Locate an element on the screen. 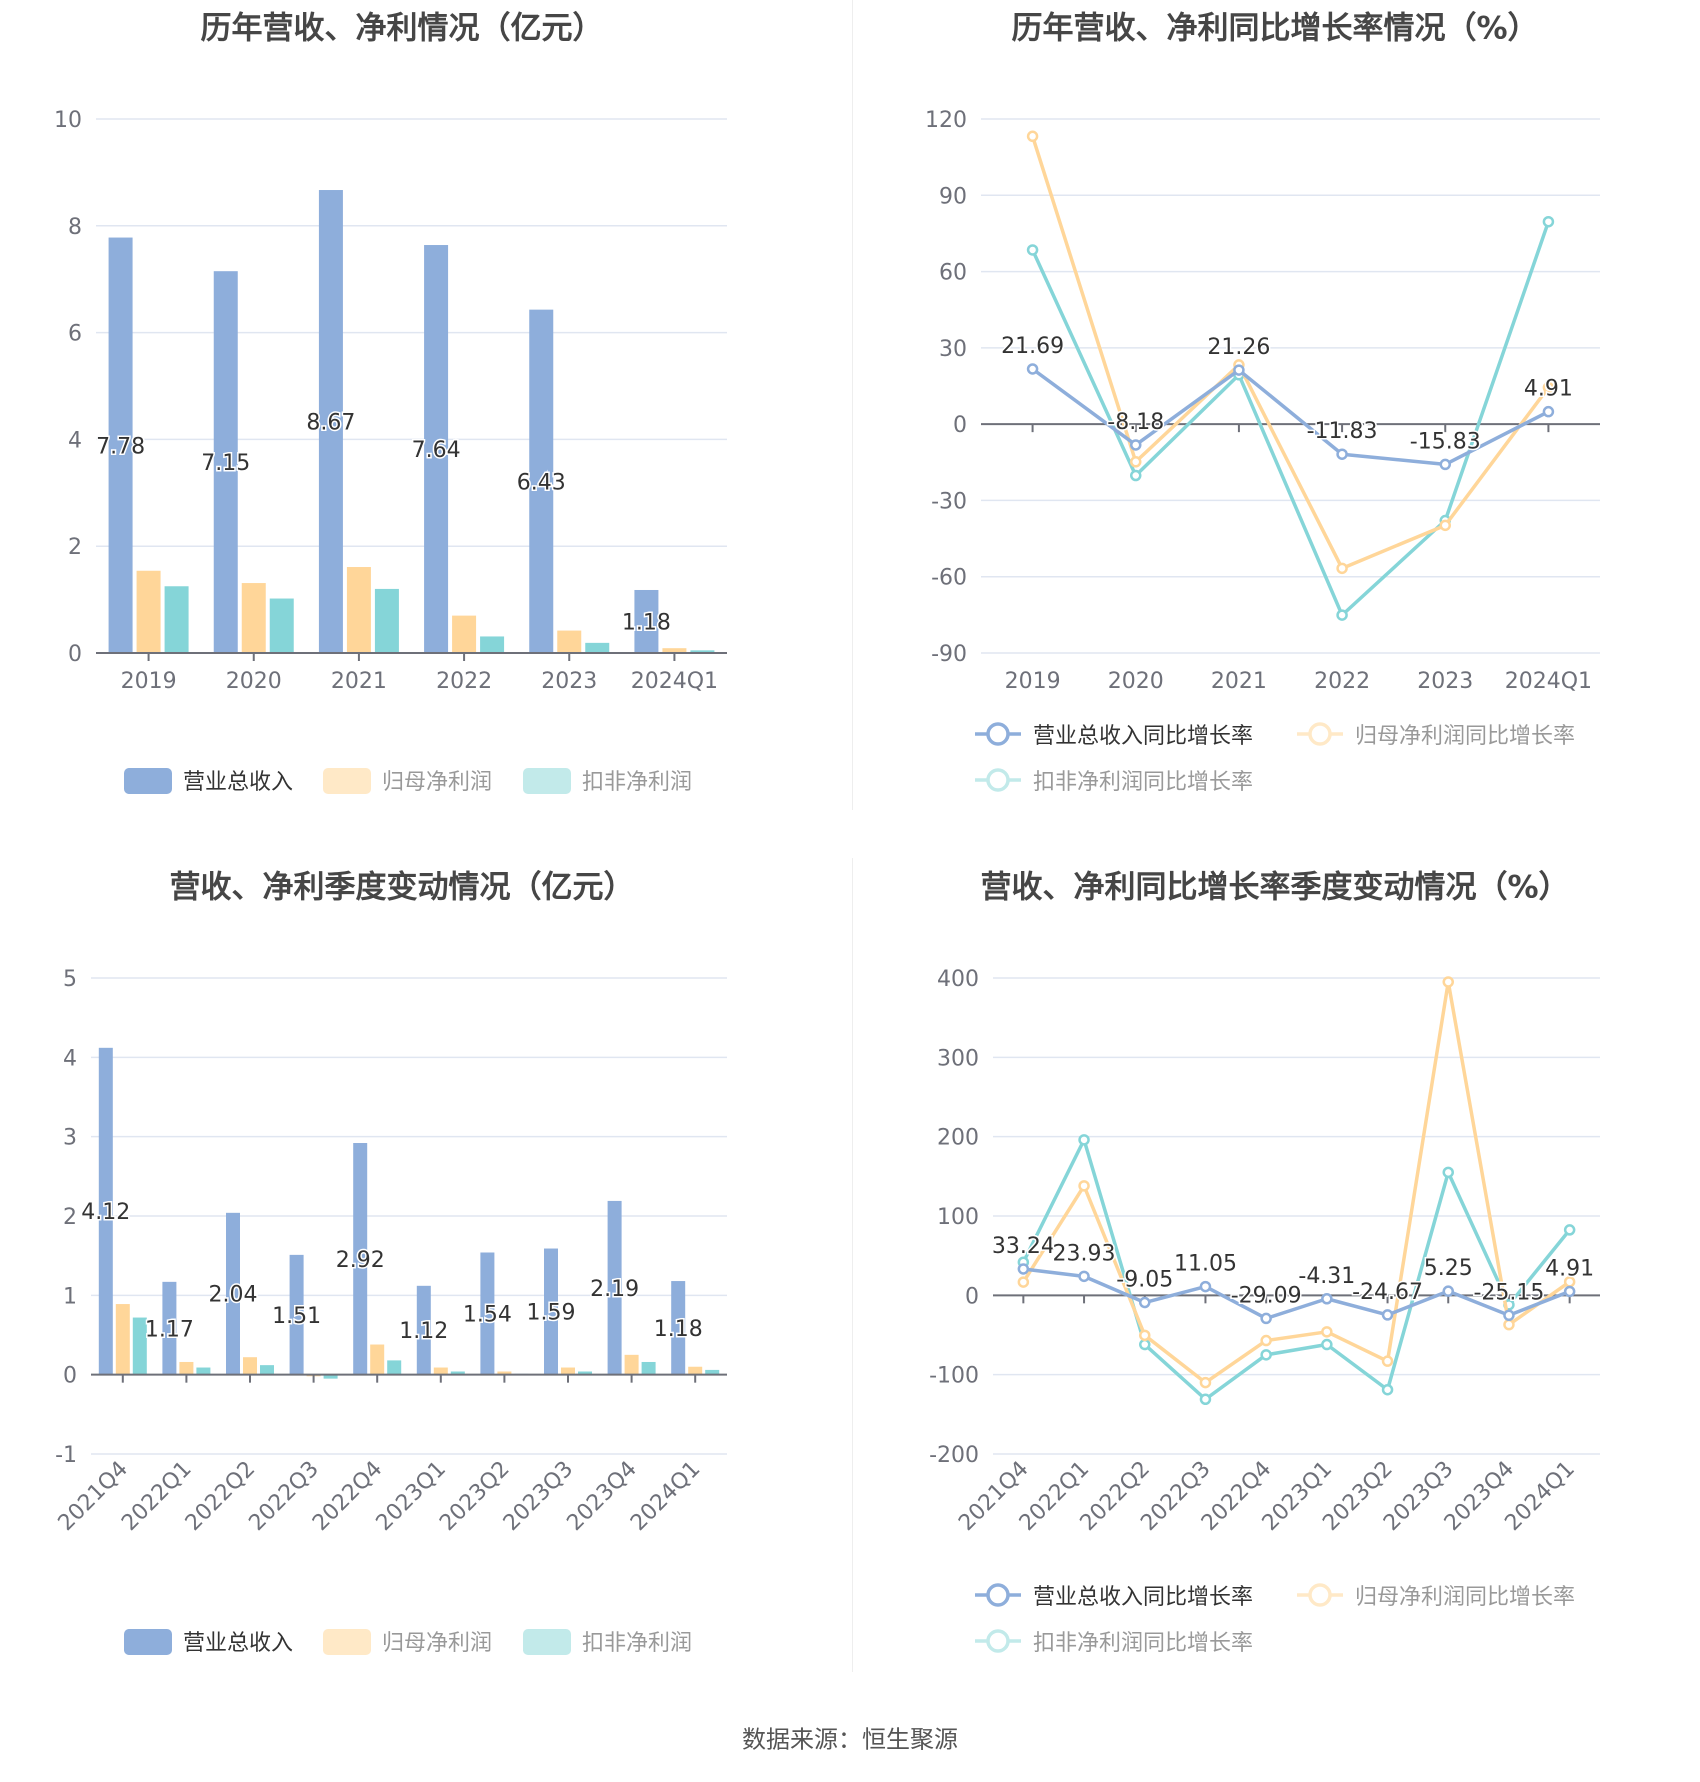 Image resolution: width=1700 pixels, height=1782 pixels. y-tick-label: 300 is located at coordinates (958, 1058).